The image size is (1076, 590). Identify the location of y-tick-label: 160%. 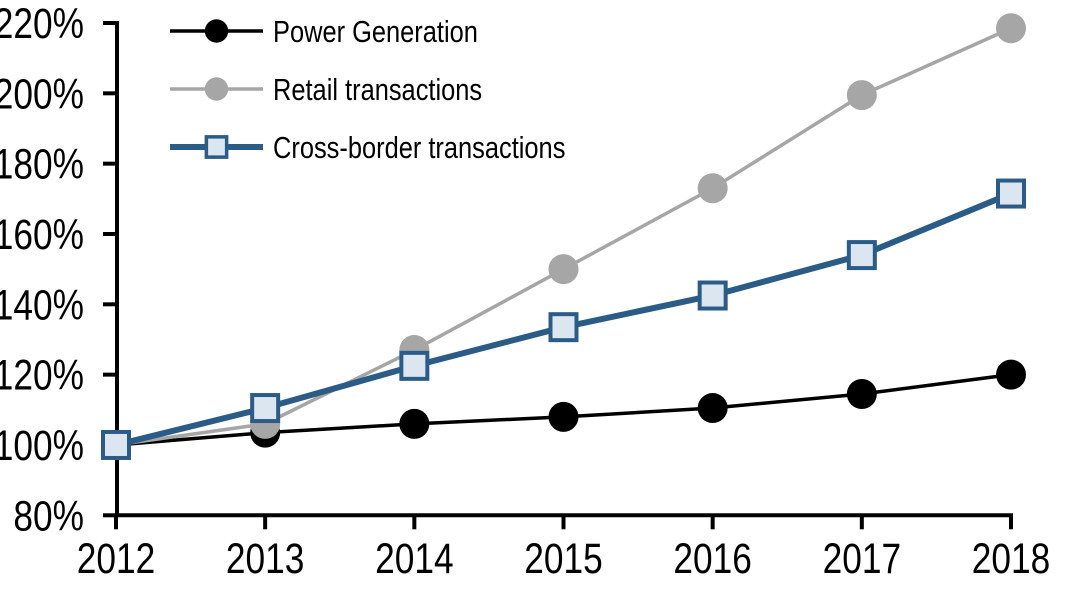
(42, 235).